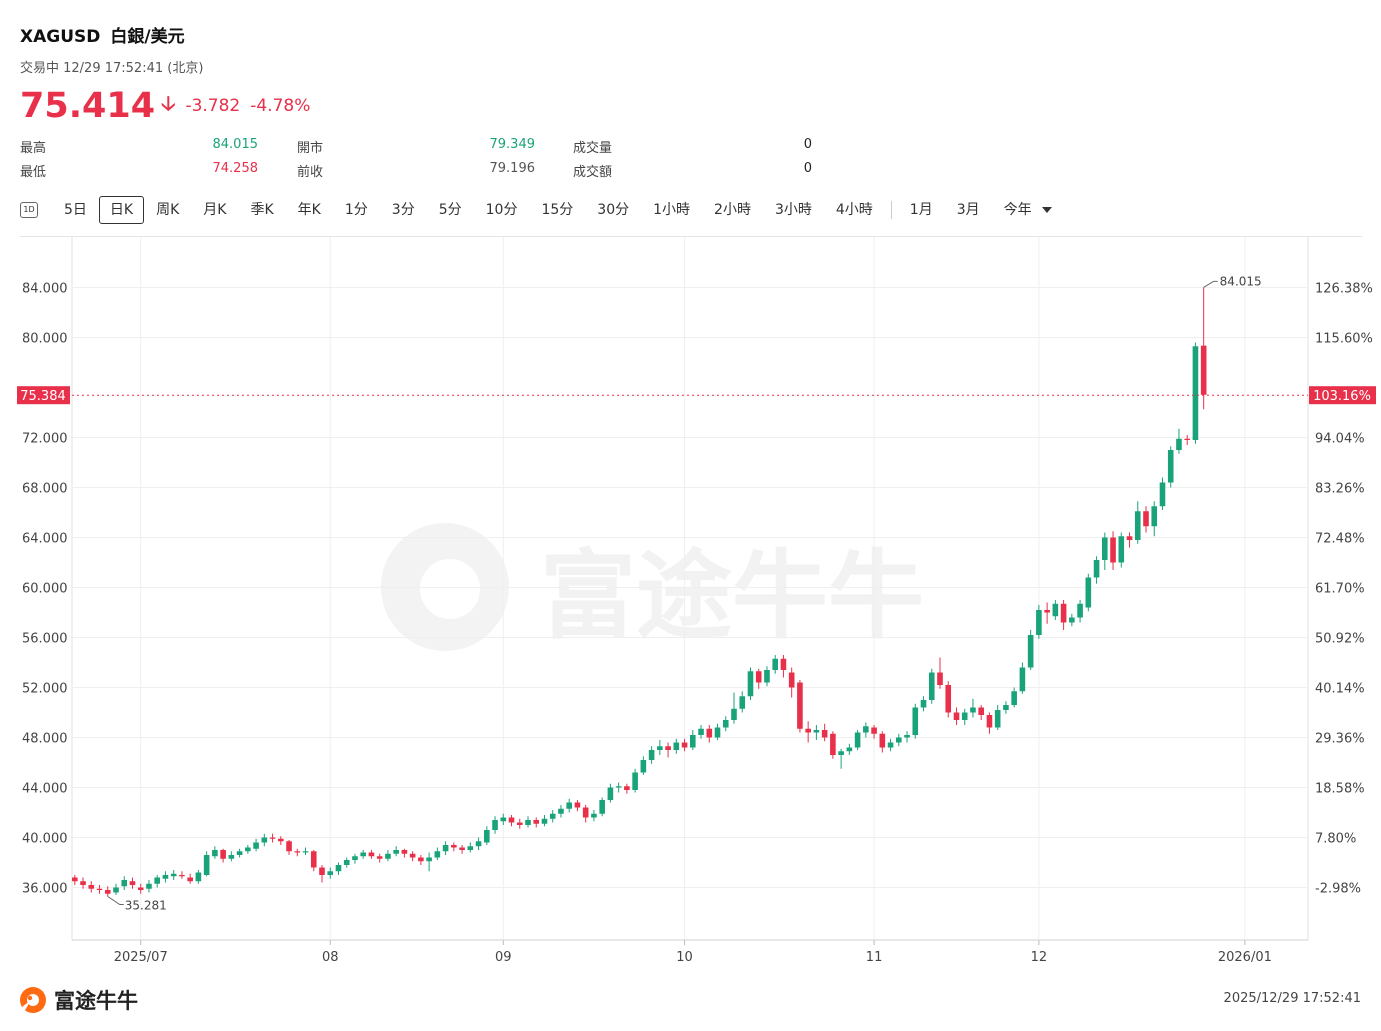 This screenshot has height=1031, width=1381. What do you see at coordinates (1028, 210) in the screenshot?
I see `range-year-select: 今年` at bounding box center [1028, 210].